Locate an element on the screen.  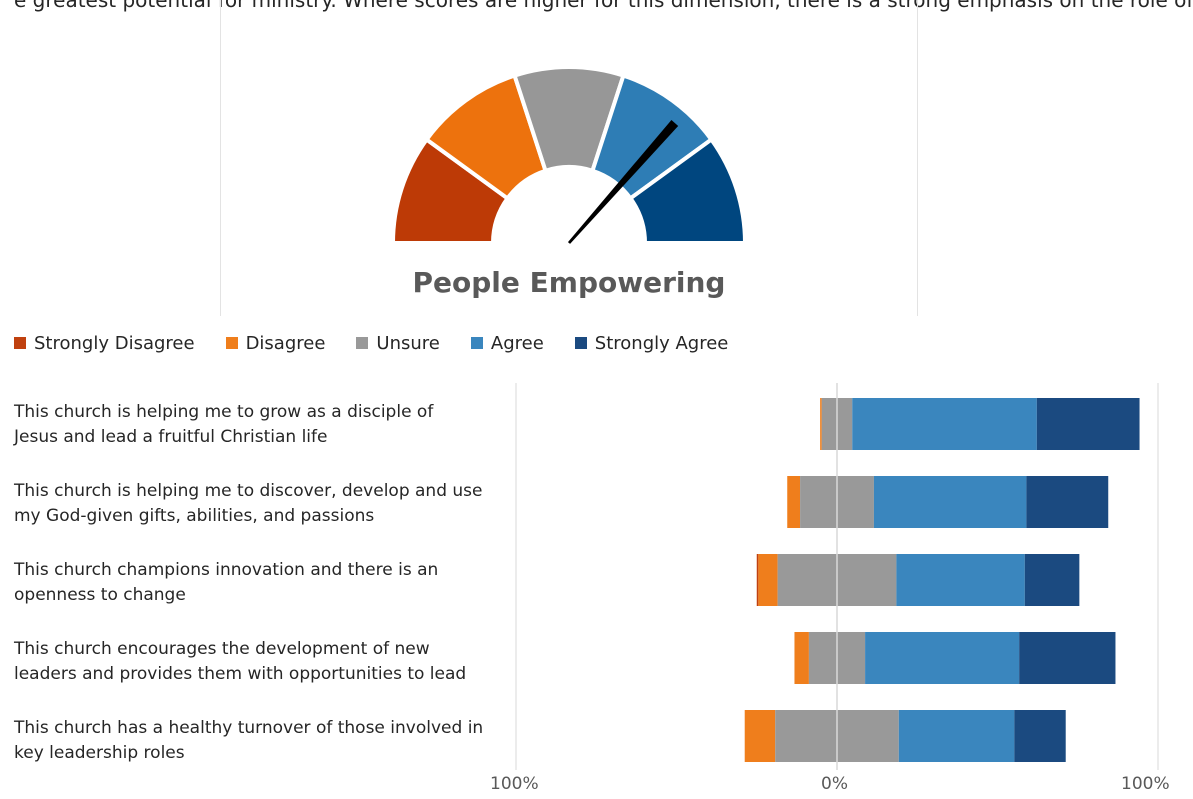
legend-item-unsure: Unsure is located at coordinates (398, 343).